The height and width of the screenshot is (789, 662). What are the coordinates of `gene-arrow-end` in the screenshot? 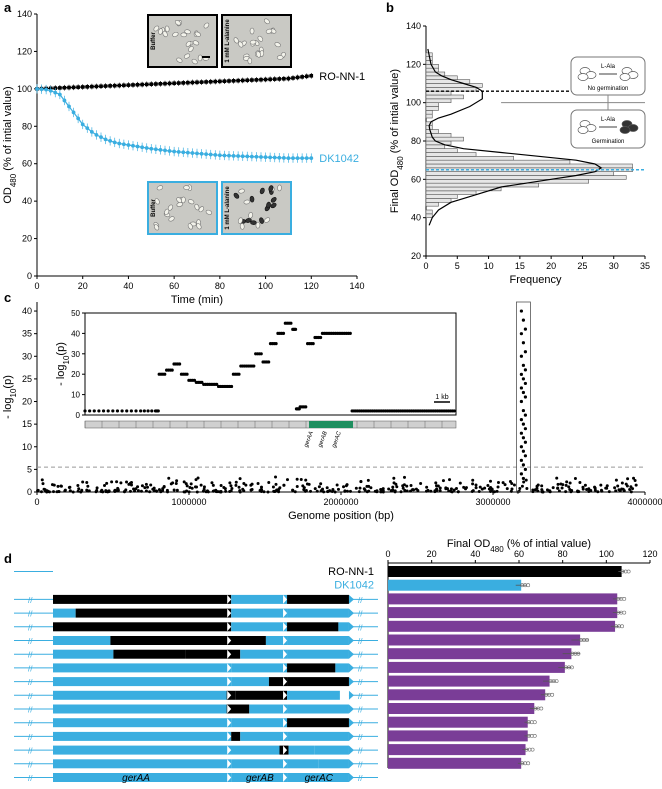 It's located at (351, 709).